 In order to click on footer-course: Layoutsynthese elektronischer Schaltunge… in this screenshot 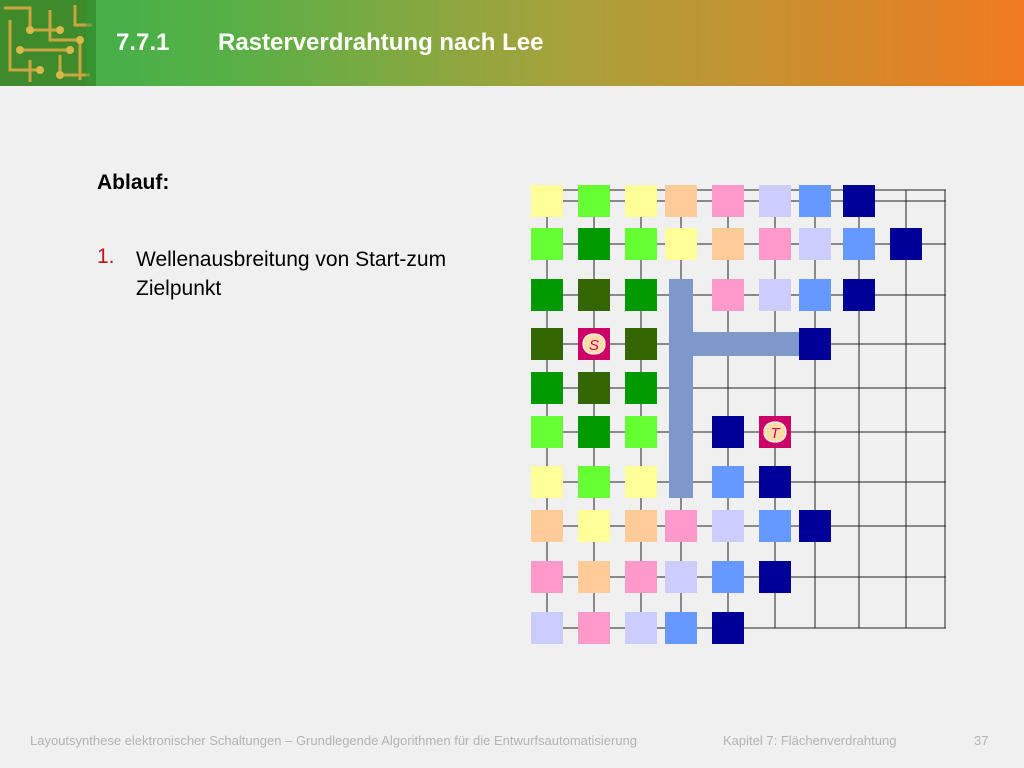, I will do `click(334, 740)`.